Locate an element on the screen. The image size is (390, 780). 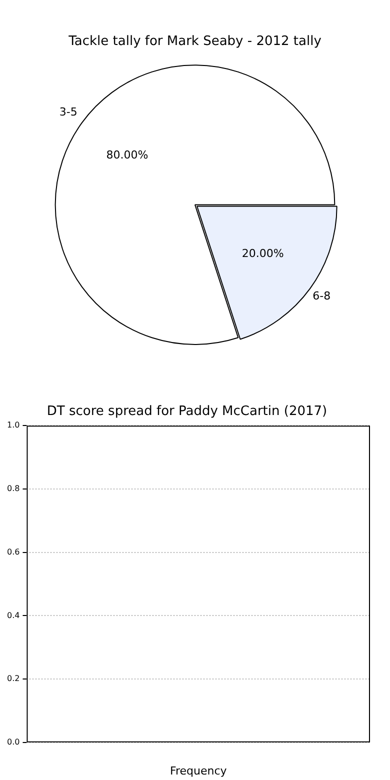
chart-title: Tackle tally for Mark Seaby - 2012 tally is located at coordinates (195, 42).